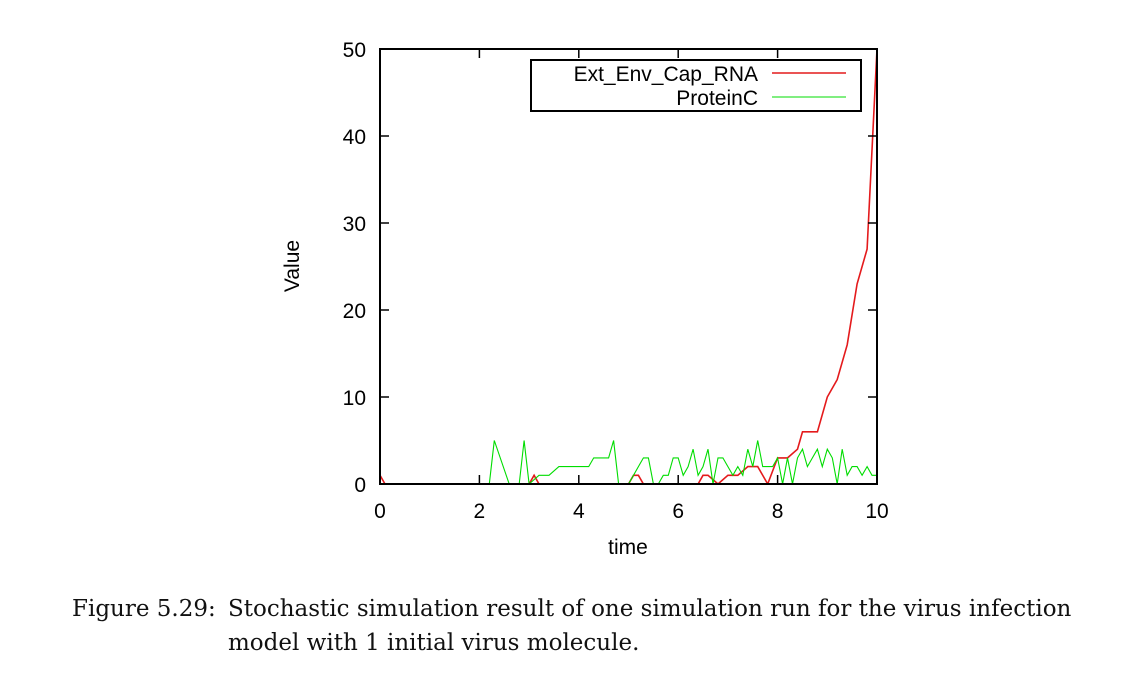  I want to click on x-tick-label: 10, so click(876, 511).